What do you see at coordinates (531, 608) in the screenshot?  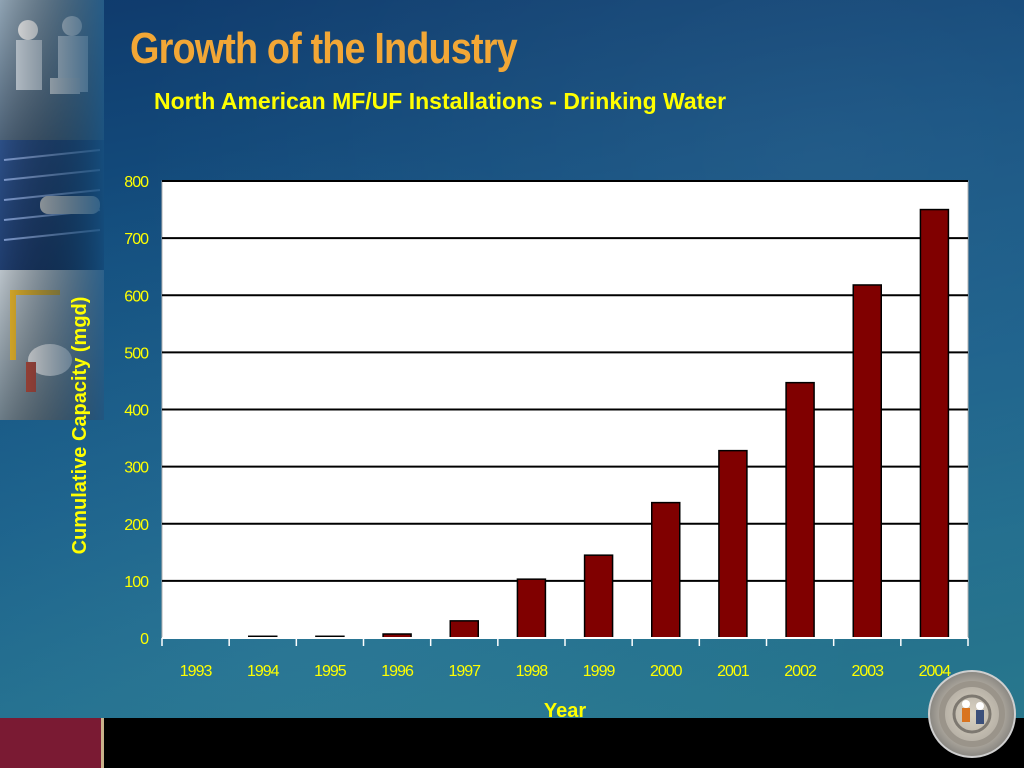 I see `bar-1998` at bounding box center [531, 608].